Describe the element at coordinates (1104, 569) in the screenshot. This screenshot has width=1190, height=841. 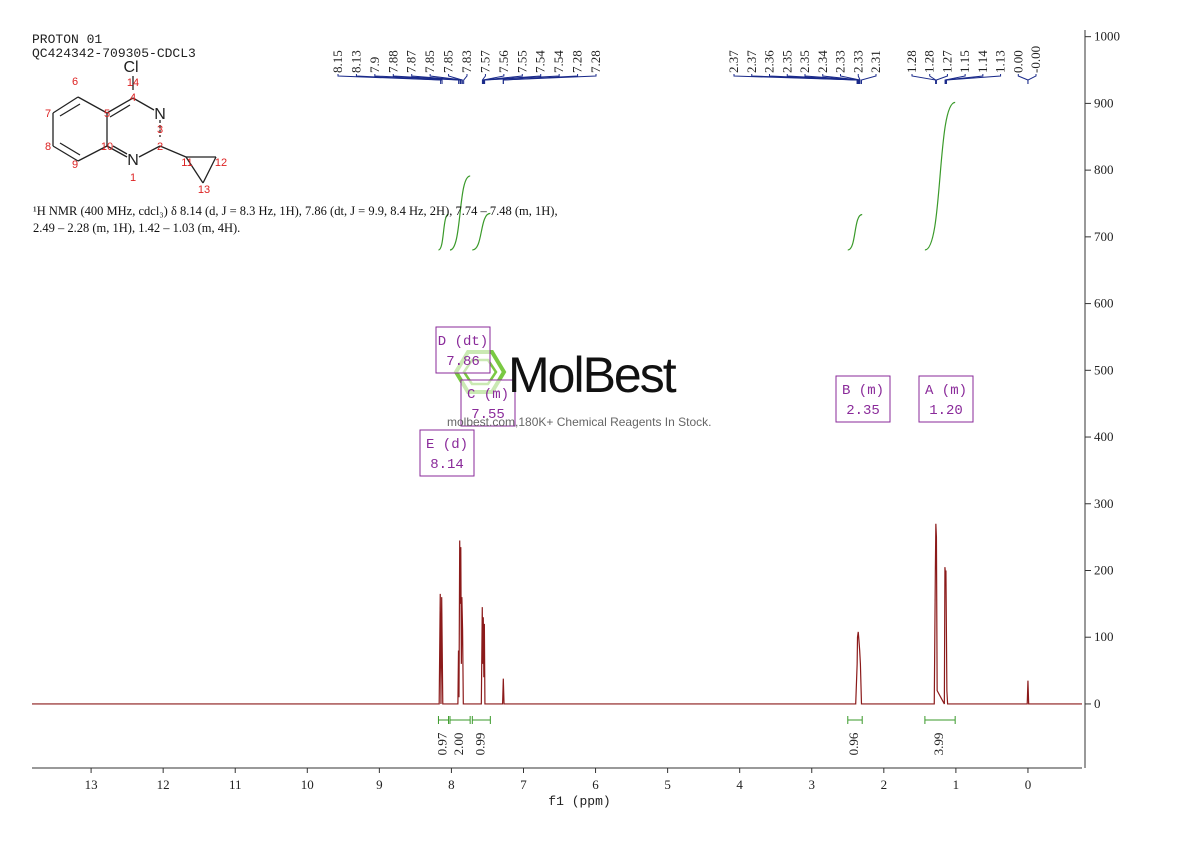
I see `y-tick-label: 200` at that location.